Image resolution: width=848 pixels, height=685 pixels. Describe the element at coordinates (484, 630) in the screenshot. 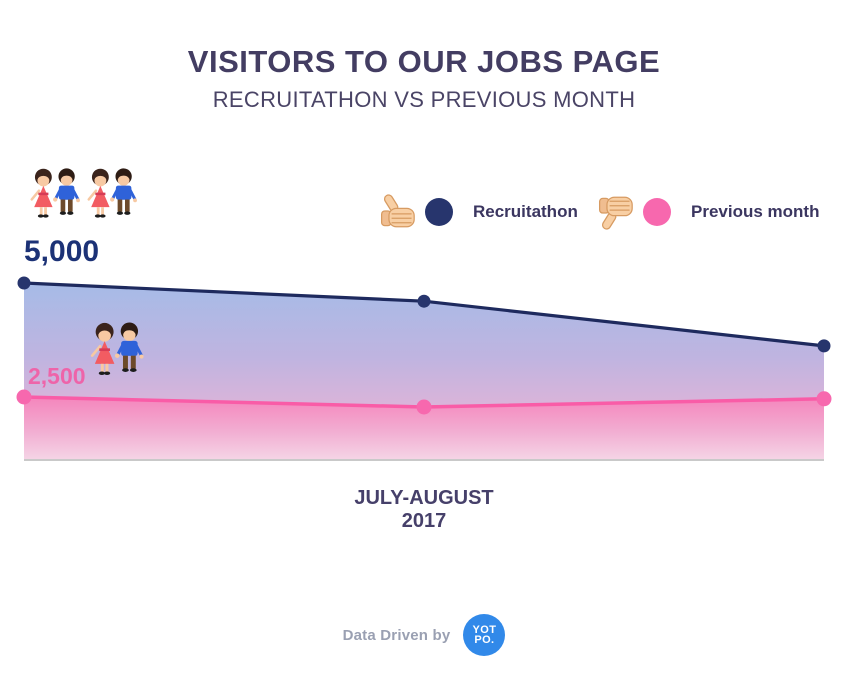

I see `yotpo-logo-line1: YOT` at that location.